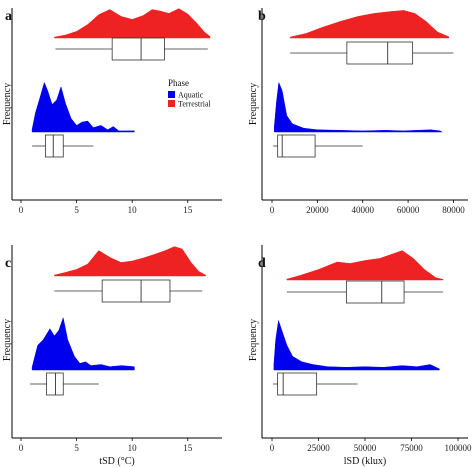 The width and height of the screenshot is (474, 467). Describe the element at coordinates (178, 83) in the screenshot. I see `legend-title: Phase` at that location.